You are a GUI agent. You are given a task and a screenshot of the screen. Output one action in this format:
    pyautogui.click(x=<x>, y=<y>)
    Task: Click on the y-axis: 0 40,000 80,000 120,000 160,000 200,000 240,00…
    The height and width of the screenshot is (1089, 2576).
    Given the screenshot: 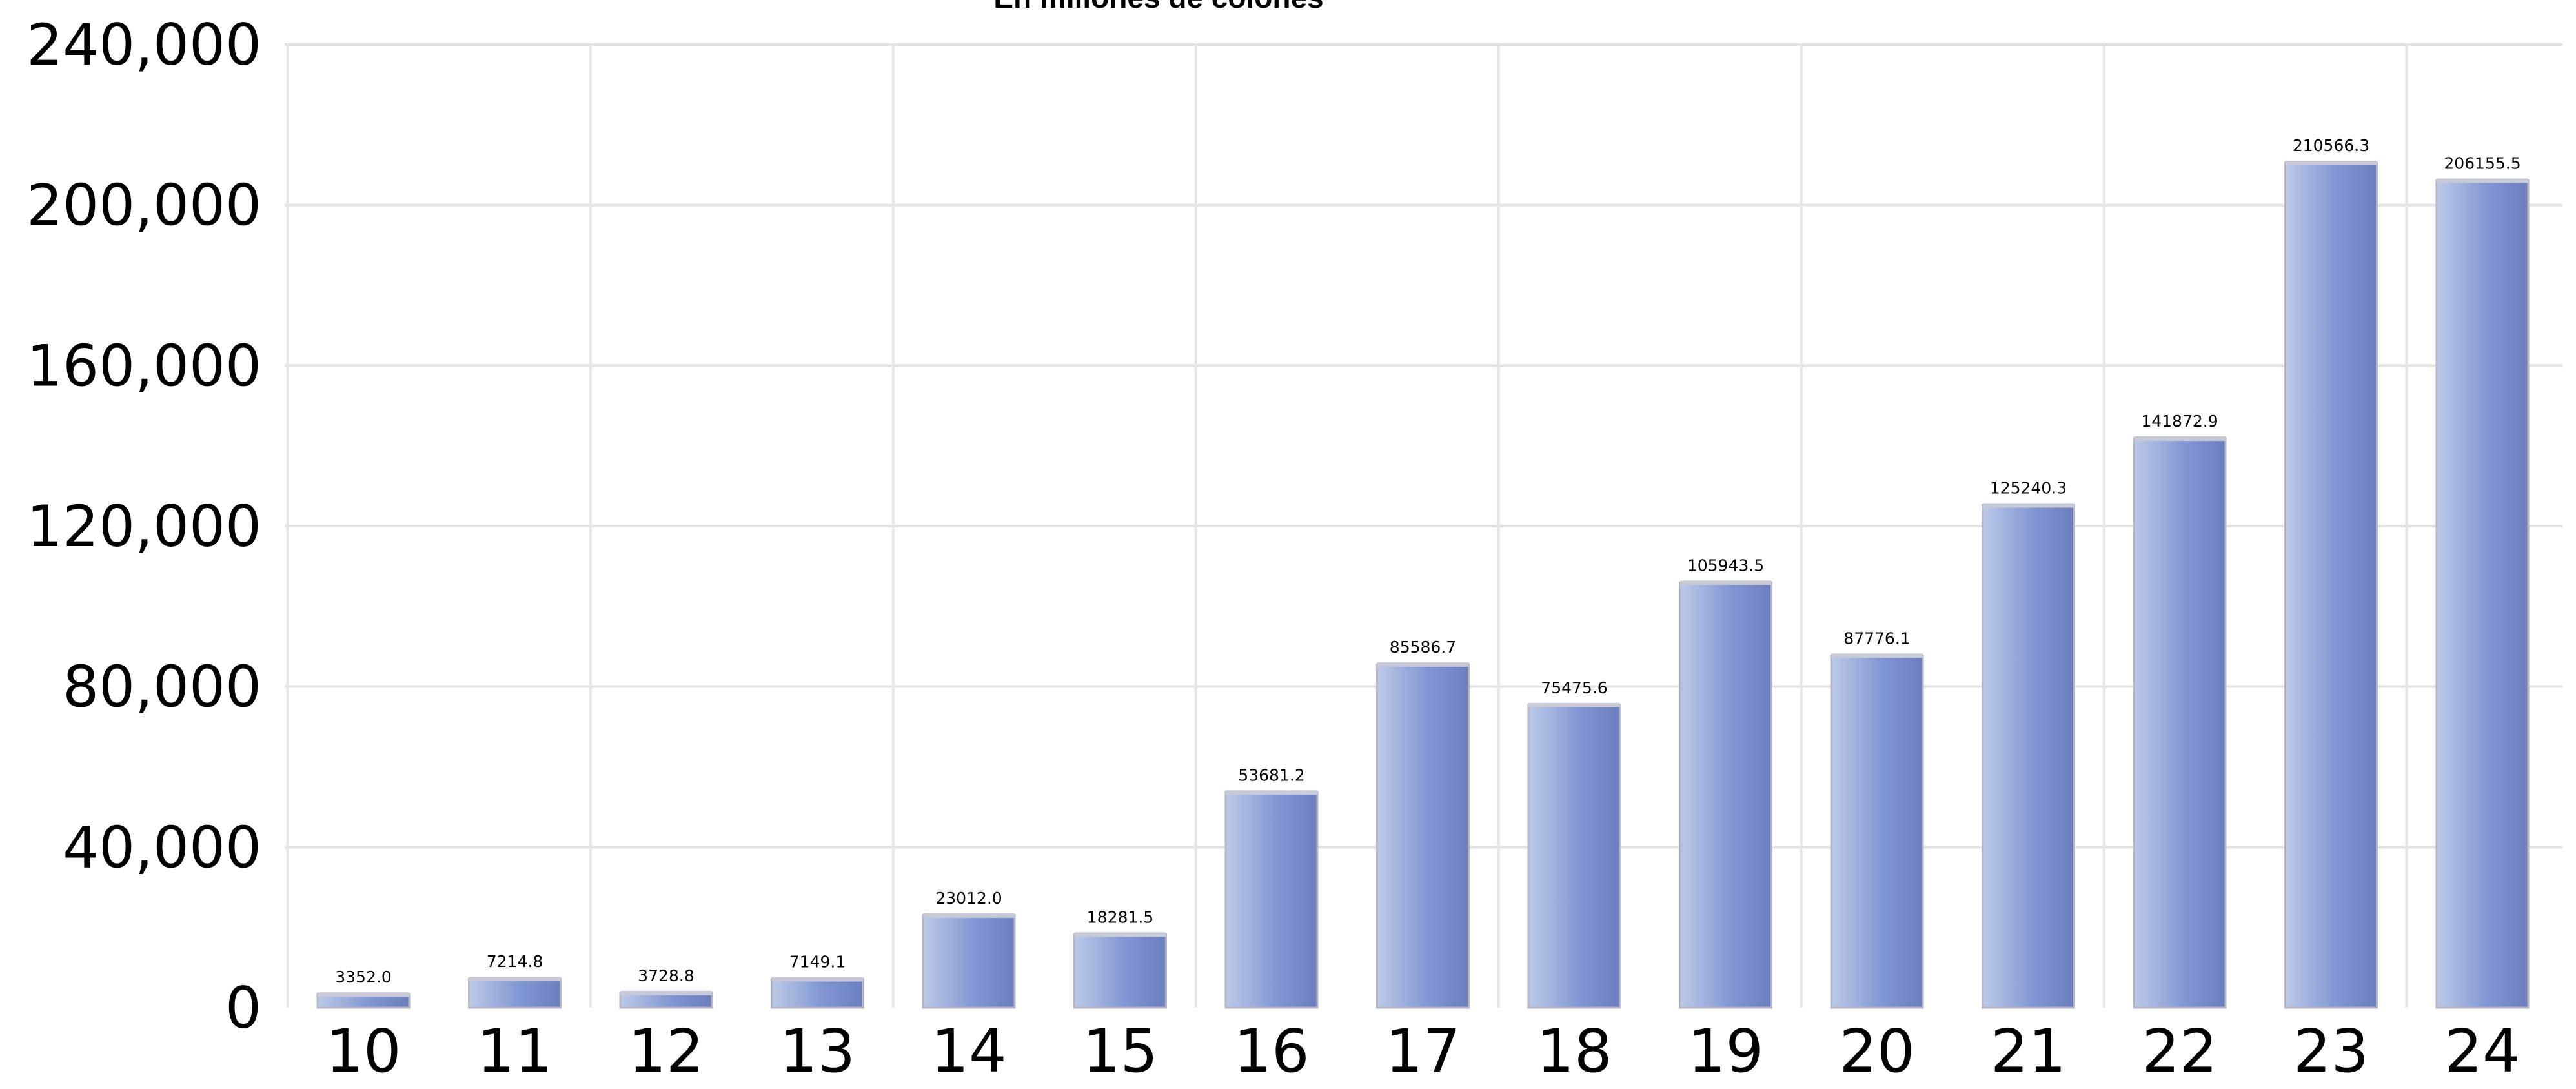 What is the action you would take?
    pyautogui.click(x=143, y=526)
    